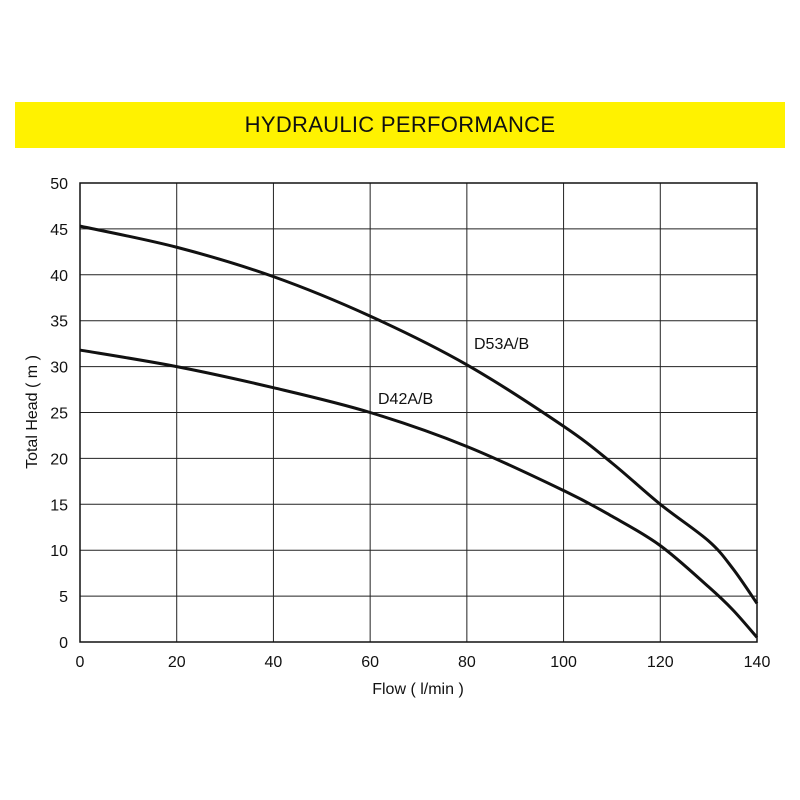 The height and width of the screenshot is (800, 800). What do you see at coordinates (63, 597) in the screenshot?
I see `y-tick-label: 5` at bounding box center [63, 597].